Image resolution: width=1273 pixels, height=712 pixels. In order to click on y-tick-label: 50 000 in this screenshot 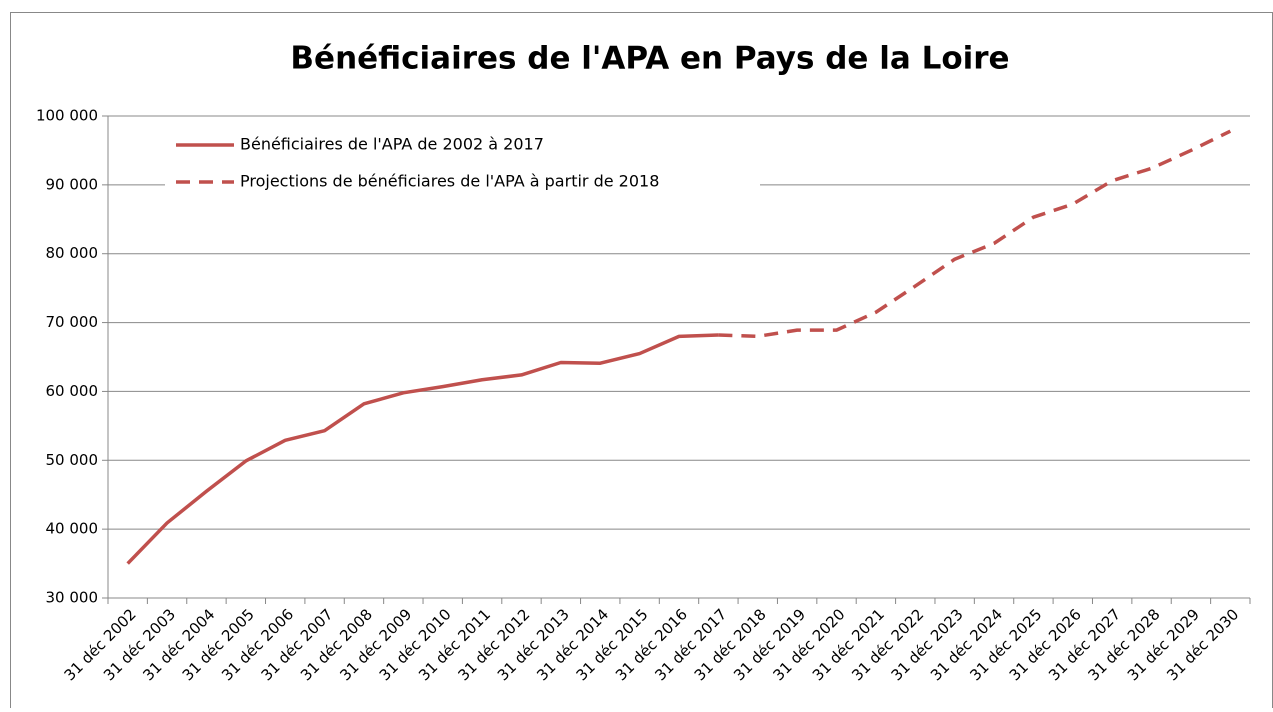, I will do `click(72, 460)`.